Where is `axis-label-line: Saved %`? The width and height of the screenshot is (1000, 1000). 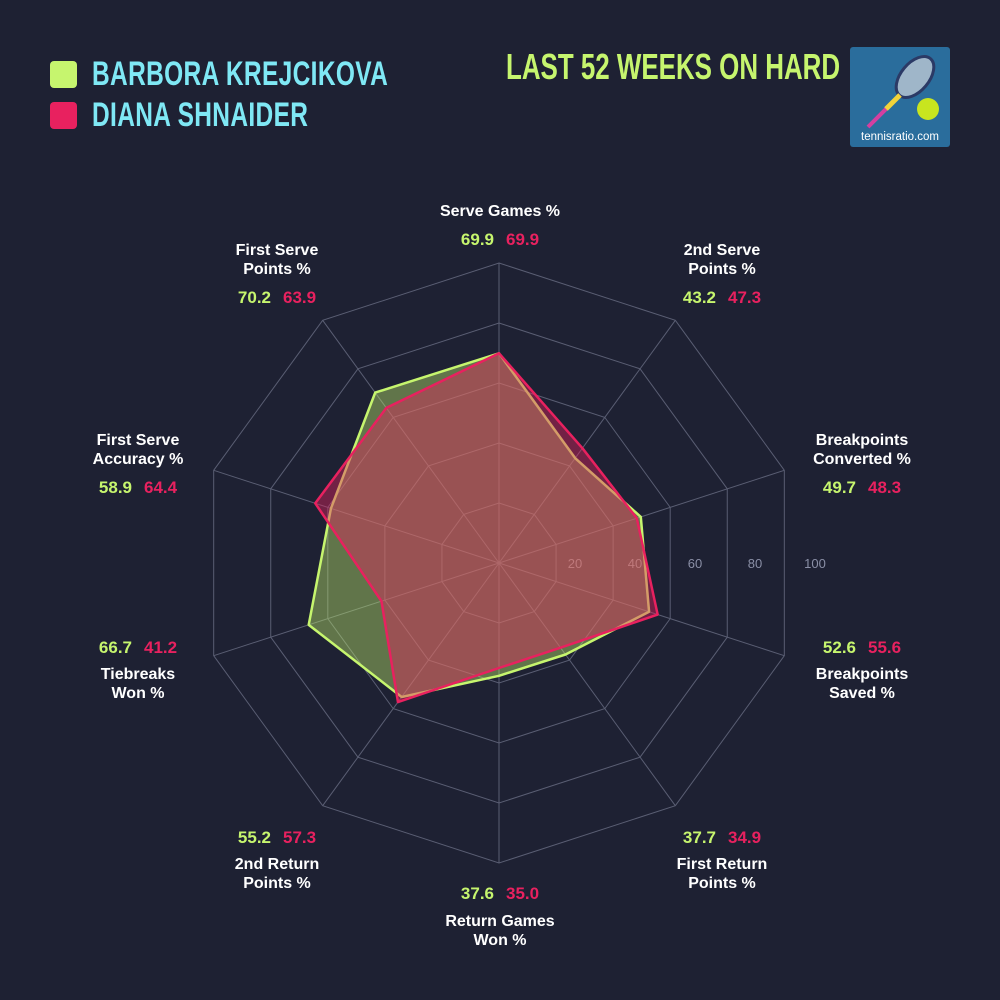
axis-label-line: Saved % is located at coordinates (862, 693).